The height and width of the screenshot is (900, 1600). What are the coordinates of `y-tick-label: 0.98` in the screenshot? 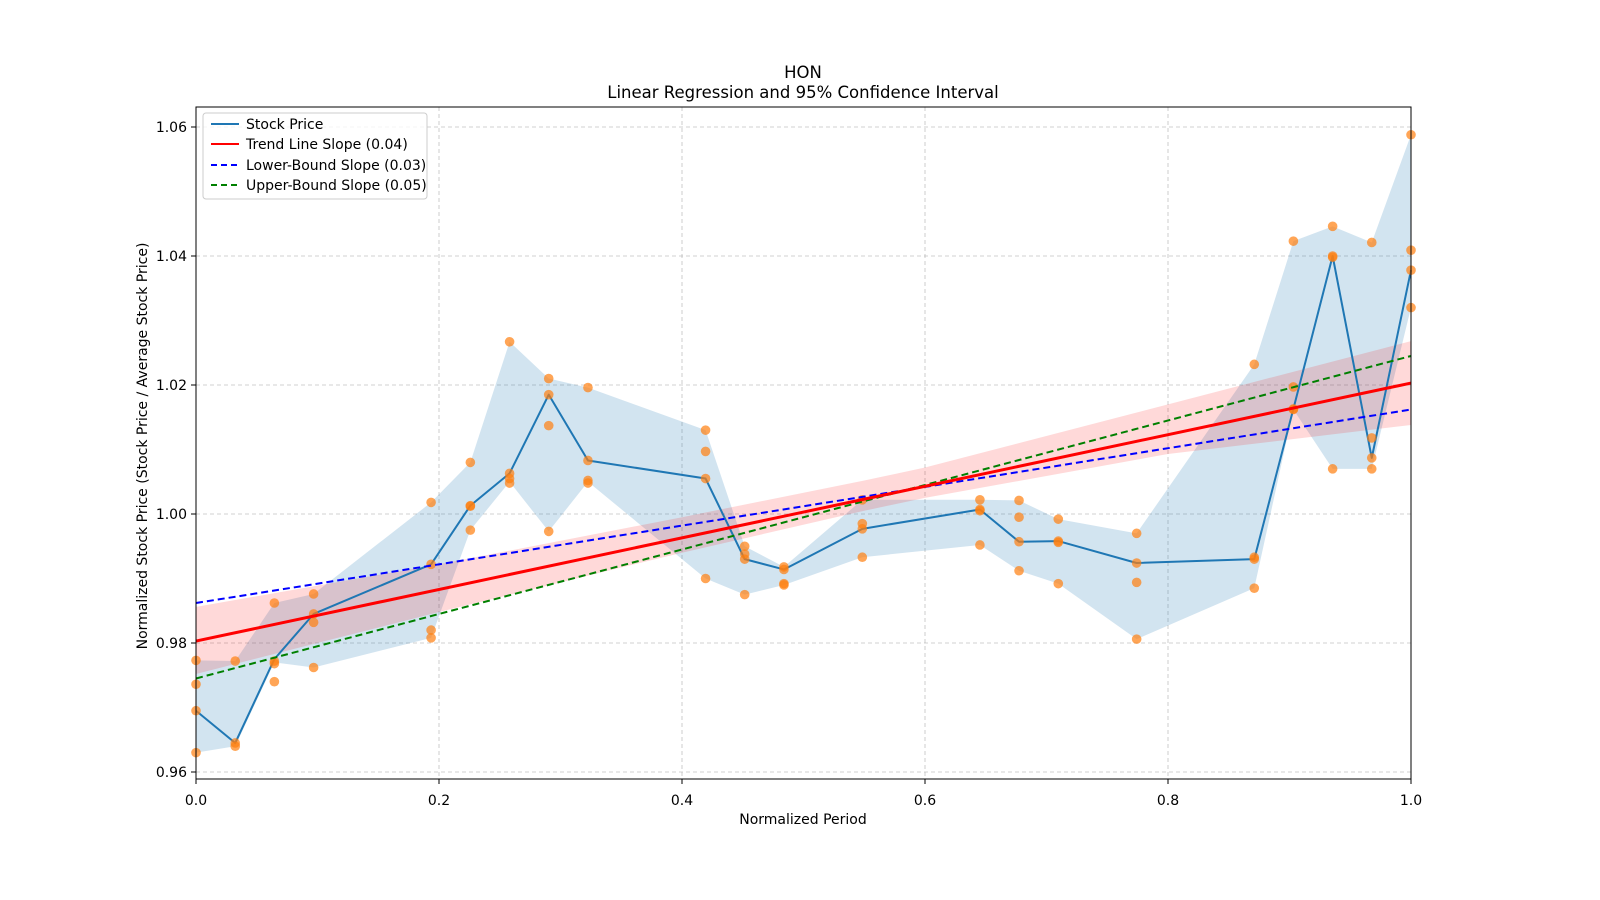 It's located at (171, 644).